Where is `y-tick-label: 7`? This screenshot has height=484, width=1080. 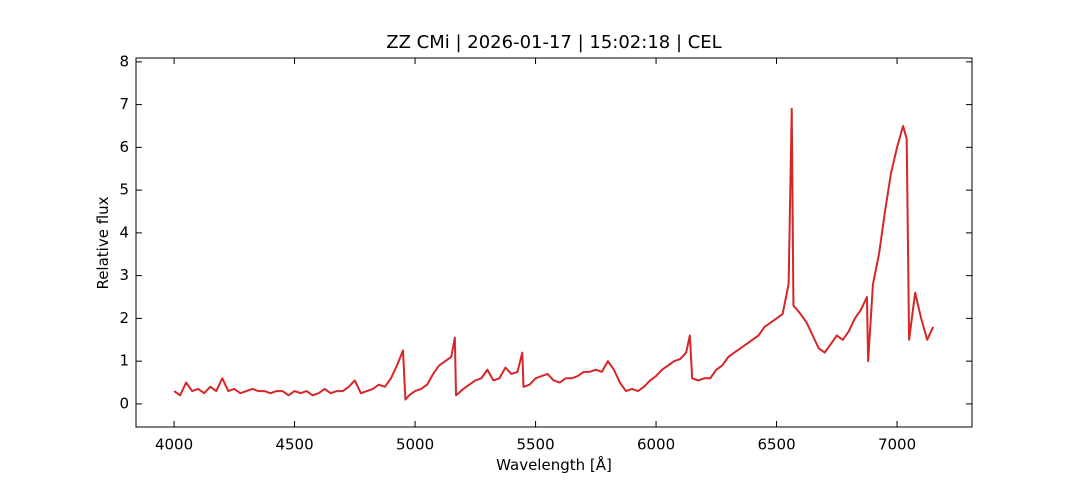
y-tick-label: 7 is located at coordinates (124, 104).